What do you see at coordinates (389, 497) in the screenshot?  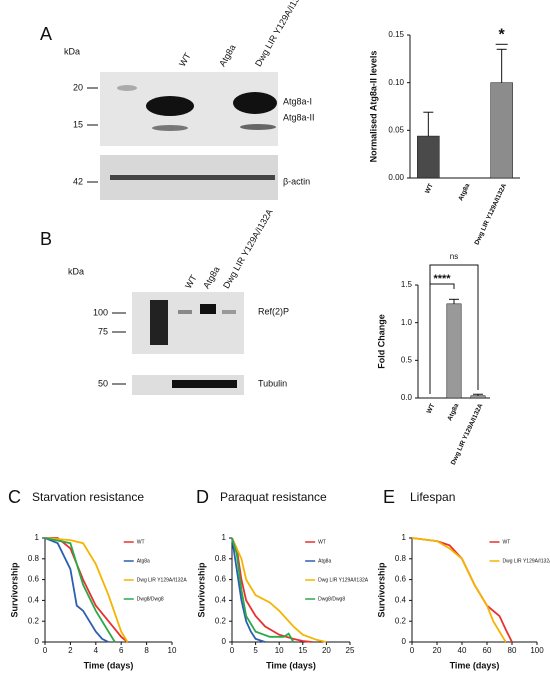 I see `panel-label: E` at bounding box center [389, 497].